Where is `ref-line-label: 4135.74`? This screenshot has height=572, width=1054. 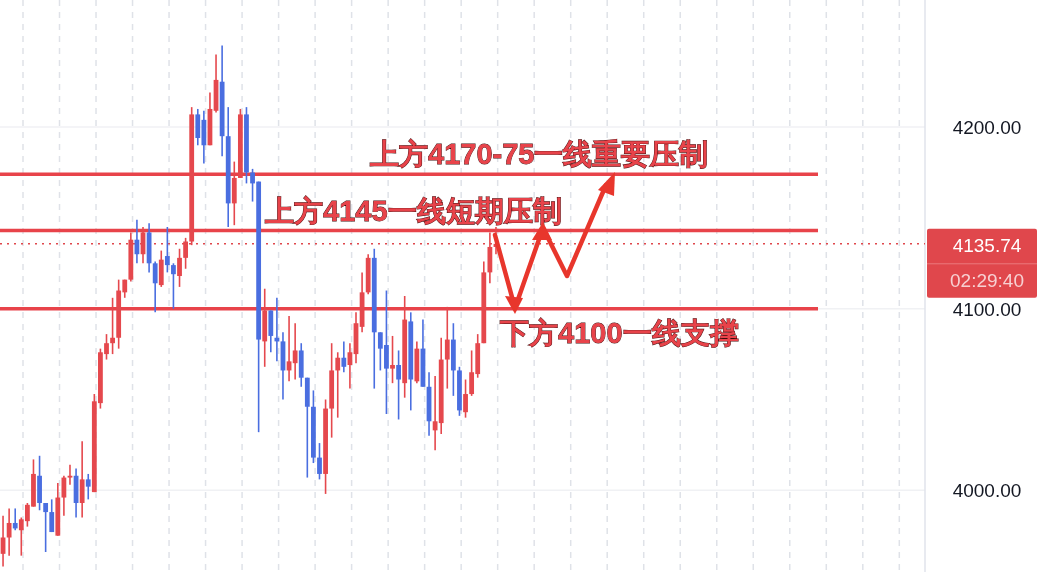
ref-line-label: 4135.74 is located at coordinates (987, 245).